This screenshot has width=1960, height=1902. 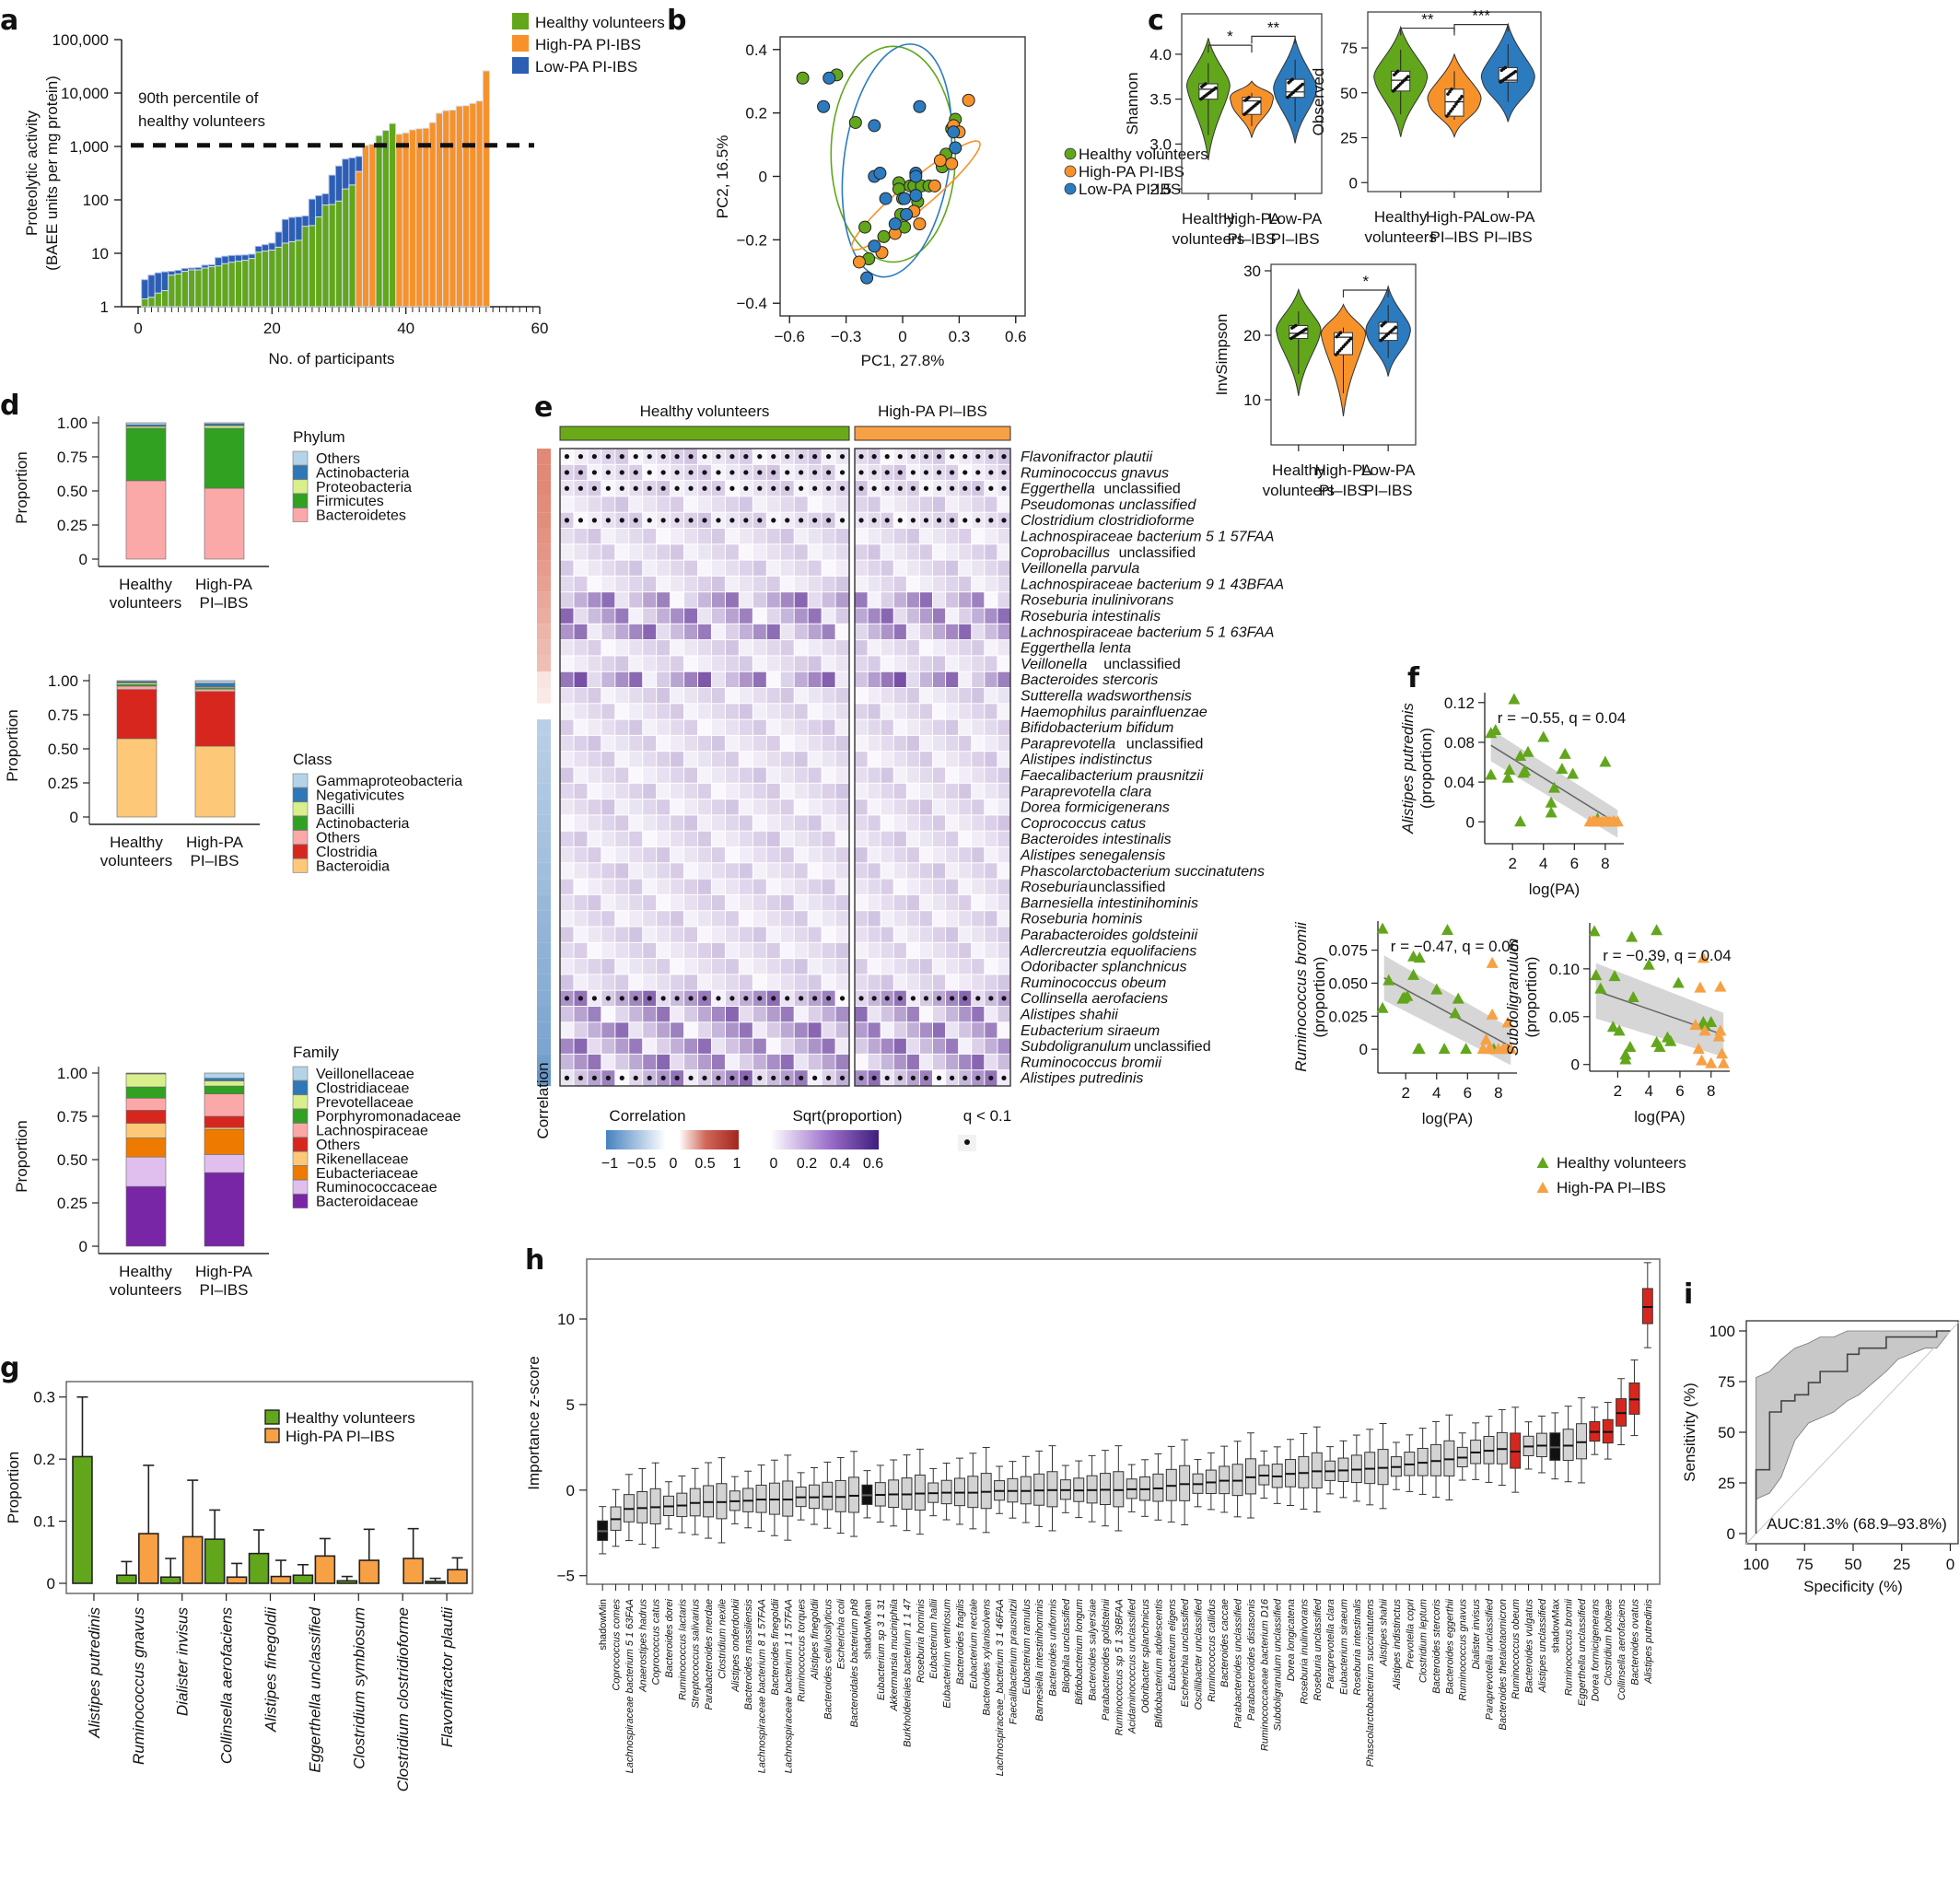 What do you see at coordinates (1349, 138) in the screenshot?
I see `y-tick-label: 25` at bounding box center [1349, 138].